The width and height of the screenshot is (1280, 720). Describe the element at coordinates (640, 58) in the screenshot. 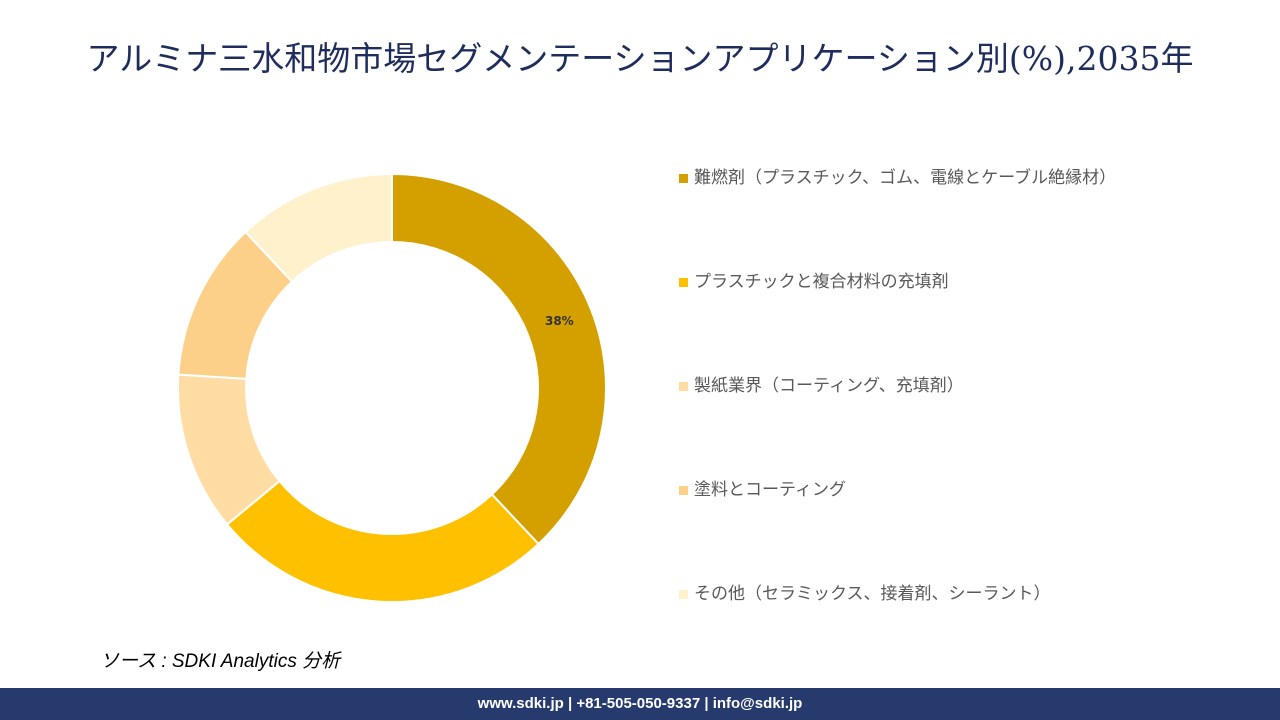

I see `chart-title: アルミナ三水和物市場セグメンテーションアプリケーション別(%),2035年` at that location.